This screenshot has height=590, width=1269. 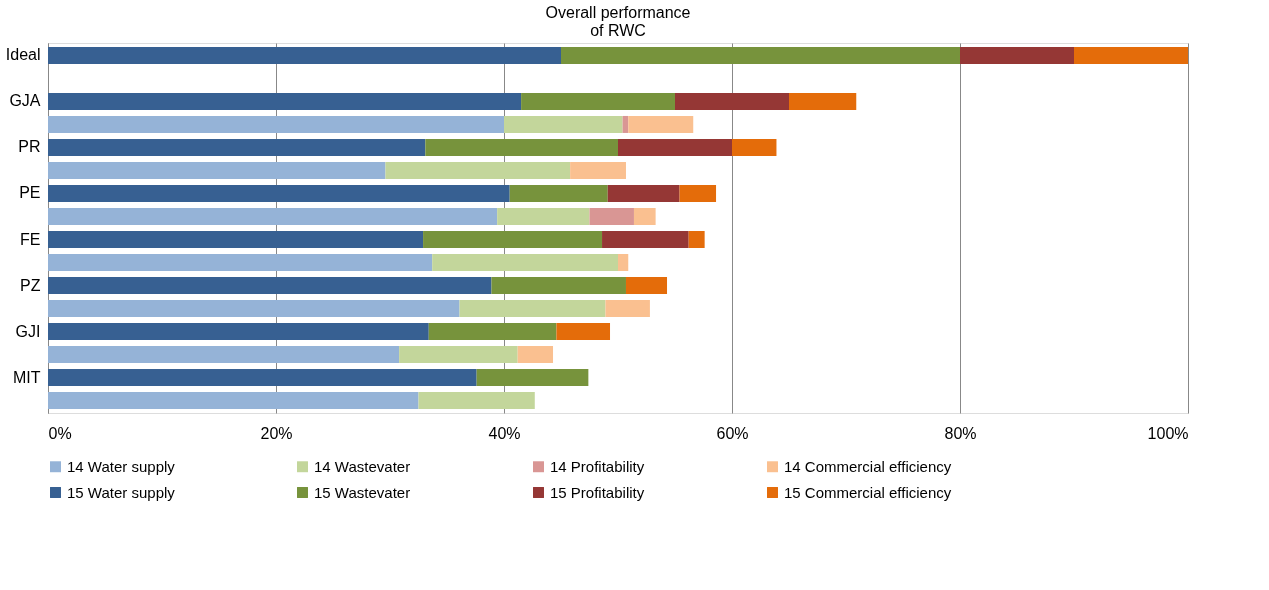 I want to click on x-tick-label: 0%, so click(x=60, y=433).